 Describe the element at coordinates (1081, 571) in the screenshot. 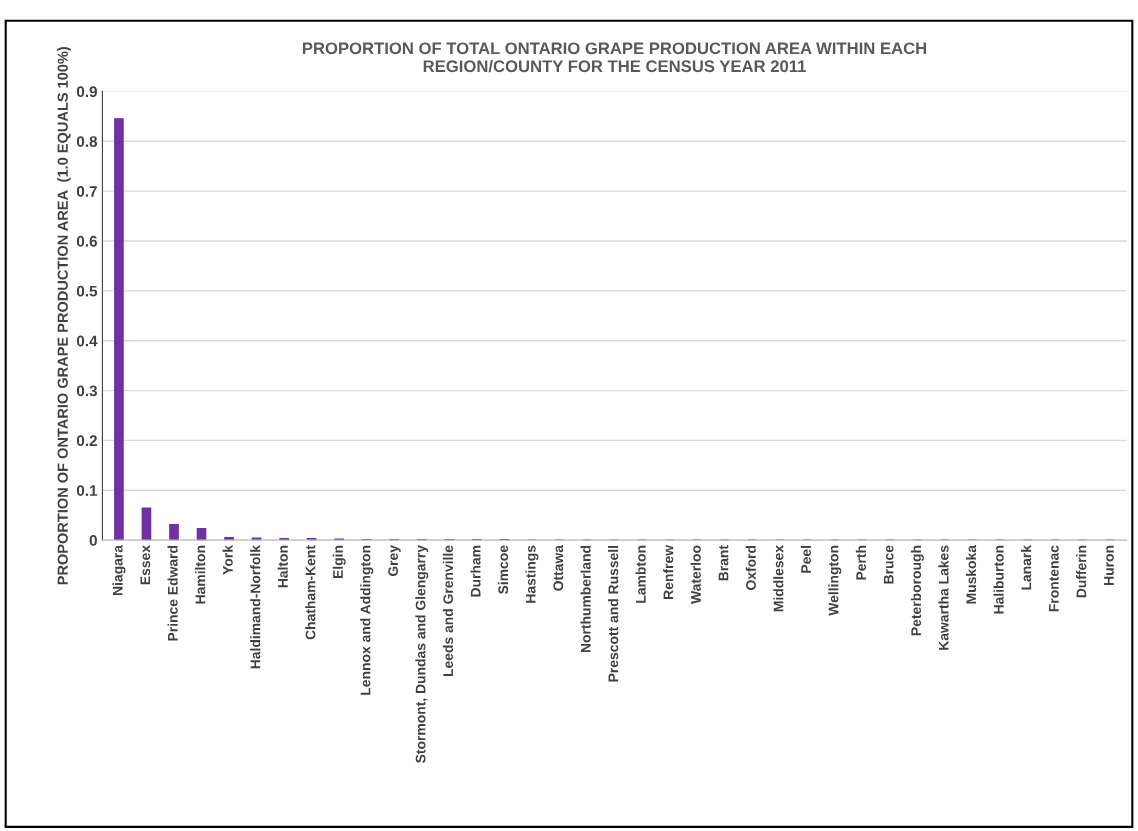

I see `x-tick-label: Dufferin` at that location.